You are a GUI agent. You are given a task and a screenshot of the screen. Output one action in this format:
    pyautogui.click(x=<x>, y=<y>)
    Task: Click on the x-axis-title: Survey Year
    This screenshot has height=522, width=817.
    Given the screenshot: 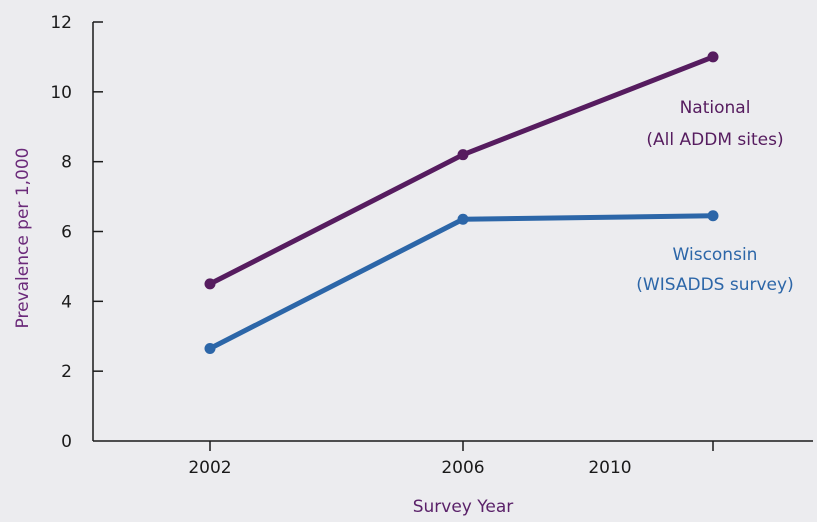 What is the action you would take?
    pyautogui.click(x=463, y=507)
    